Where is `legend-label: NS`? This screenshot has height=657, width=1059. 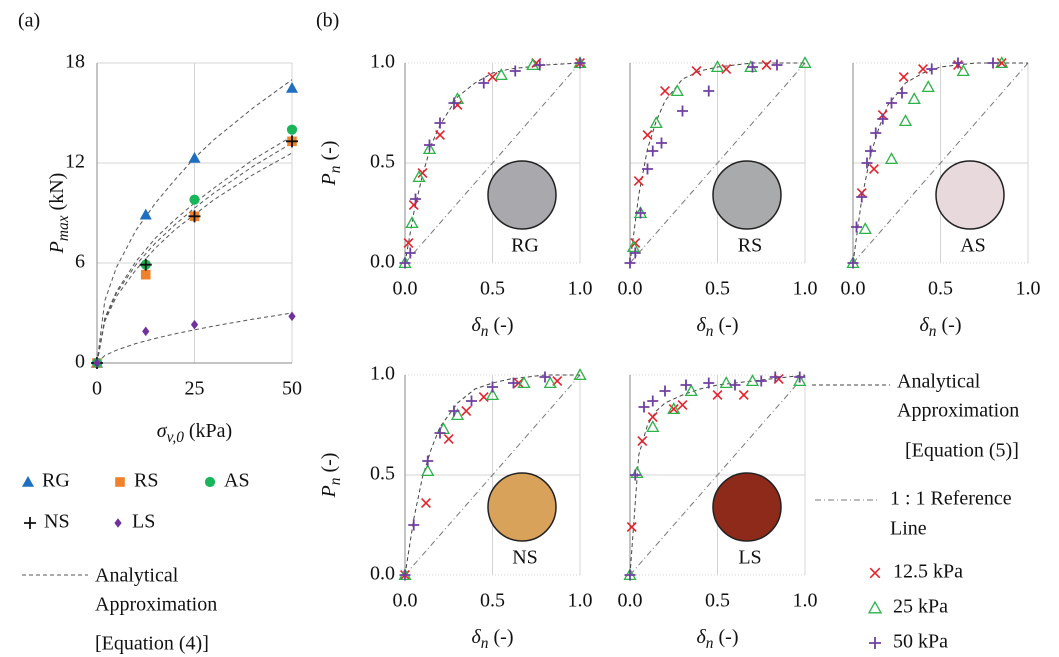
legend-label: NS is located at coordinates (57, 522).